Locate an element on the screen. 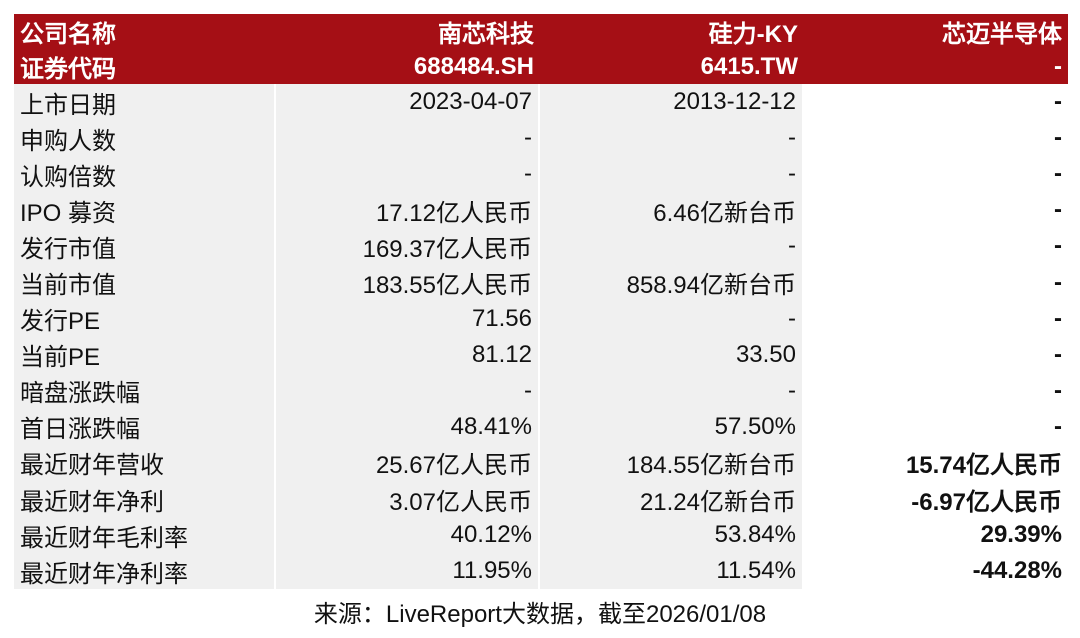 Image resolution: width=1080 pixels, height=638 pixels. table-row: 发行市值 169.37亿人民币 - - is located at coordinates (541, 246).